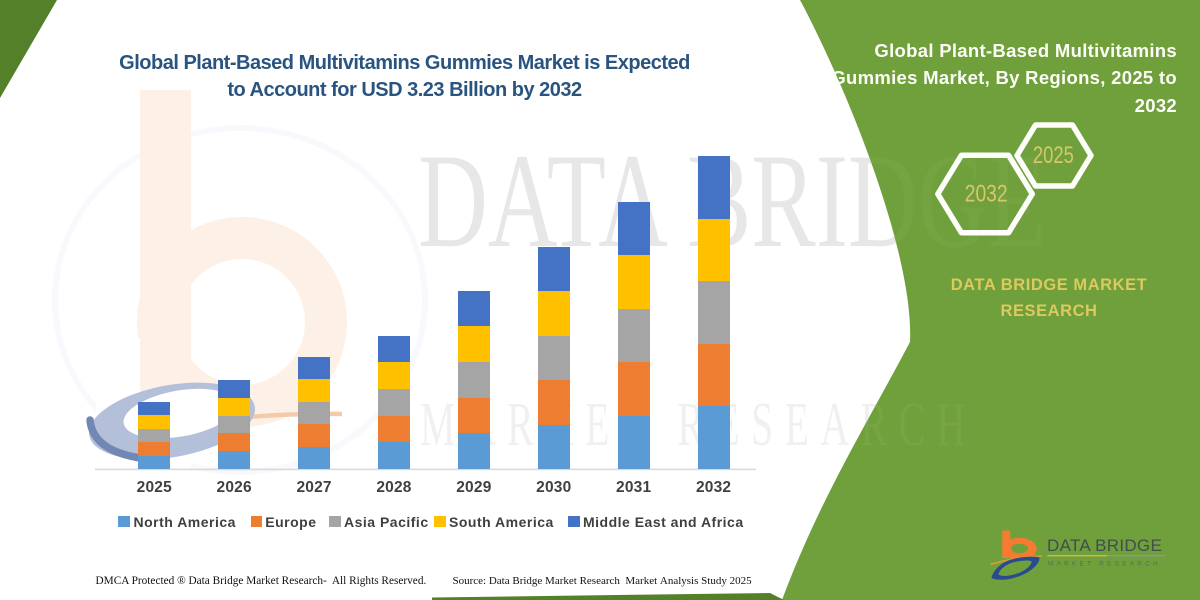 This screenshot has height=600, width=1200. I want to click on svg-text: 2025, so click(1053, 155).